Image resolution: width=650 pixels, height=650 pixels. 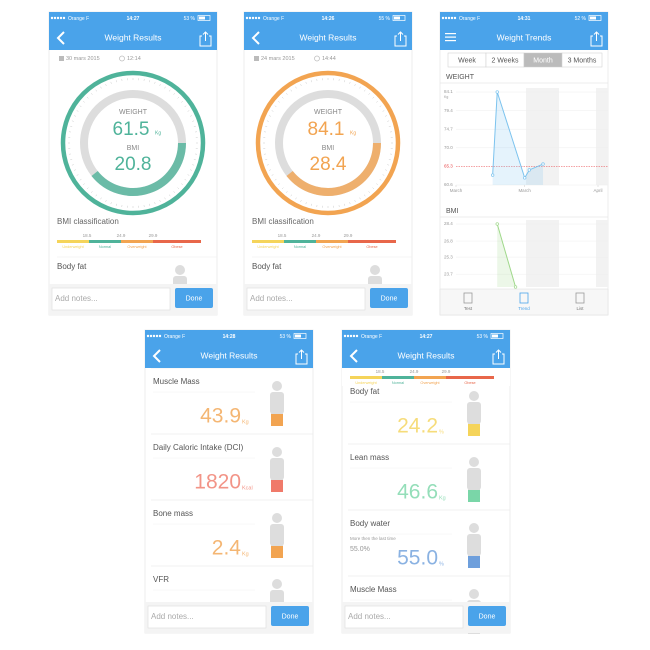 What do you see at coordinates (542, 253) in the screenshot?
I see `chart-band` at bounding box center [542, 253].